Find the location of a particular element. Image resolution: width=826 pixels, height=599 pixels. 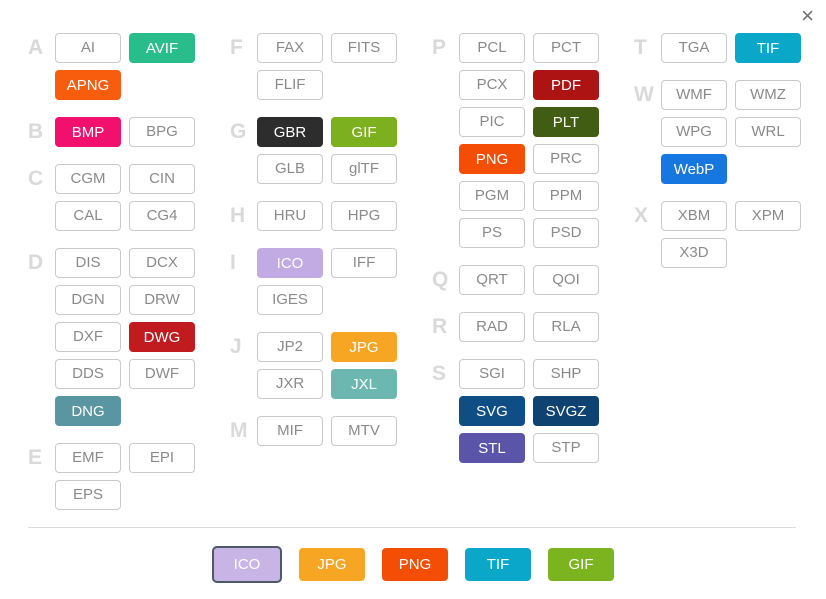

format-grid: SGI SHP SVG SVGZ STL STP is located at coordinates (529, 411).